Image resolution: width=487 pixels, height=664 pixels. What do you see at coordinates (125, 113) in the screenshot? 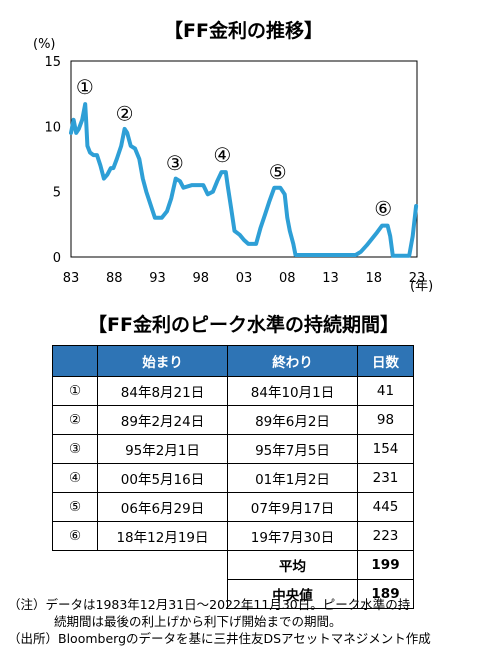
I see `peak-annotation: ②` at bounding box center [125, 113].